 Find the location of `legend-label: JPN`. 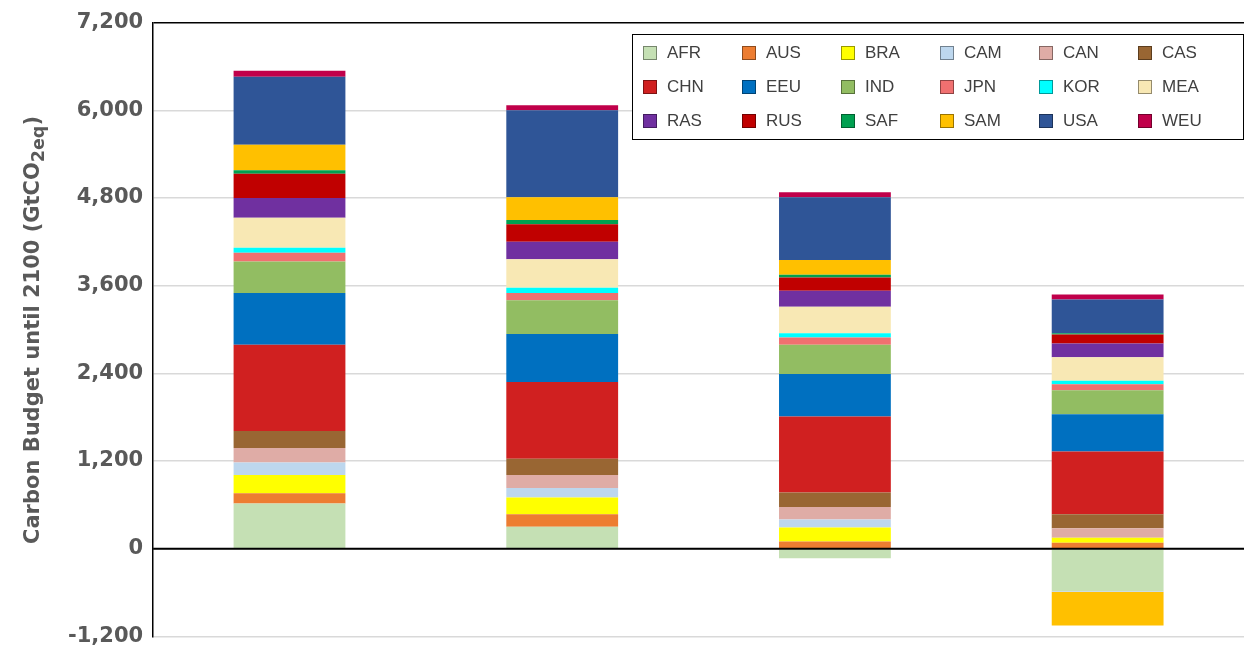

legend-label: JPN is located at coordinates (980, 86).